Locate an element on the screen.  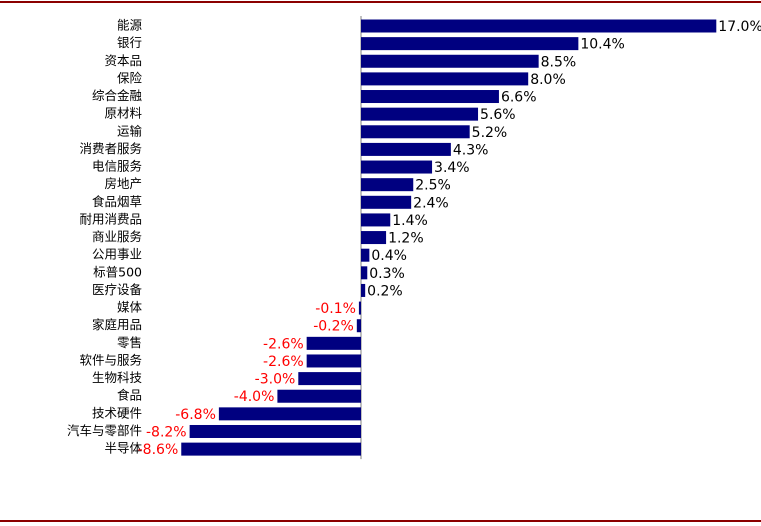
value-label: 0.4% is located at coordinates (389, 256).